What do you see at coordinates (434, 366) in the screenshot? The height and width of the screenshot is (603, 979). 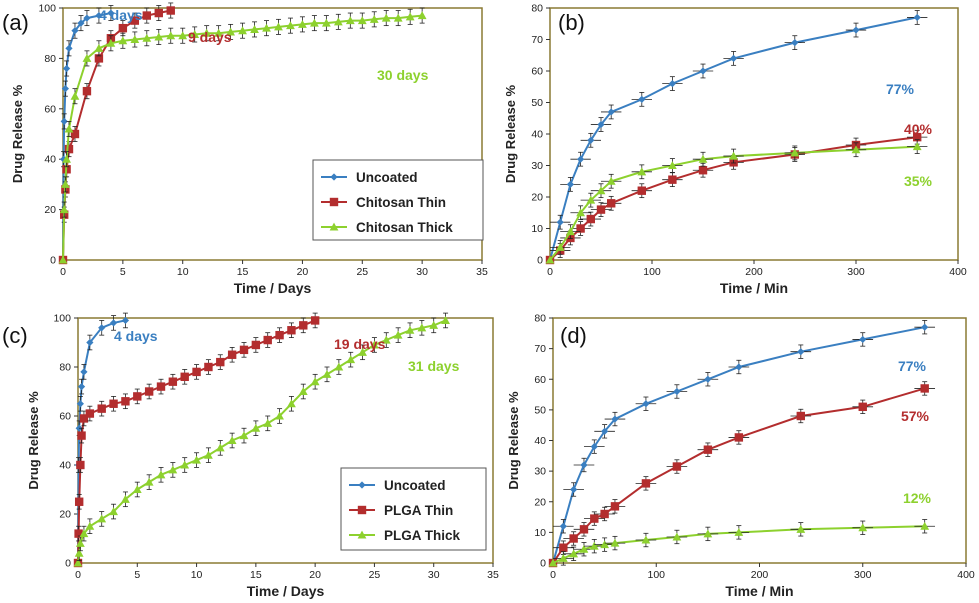 I see `annotation-label: 31 days` at bounding box center [434, 366].